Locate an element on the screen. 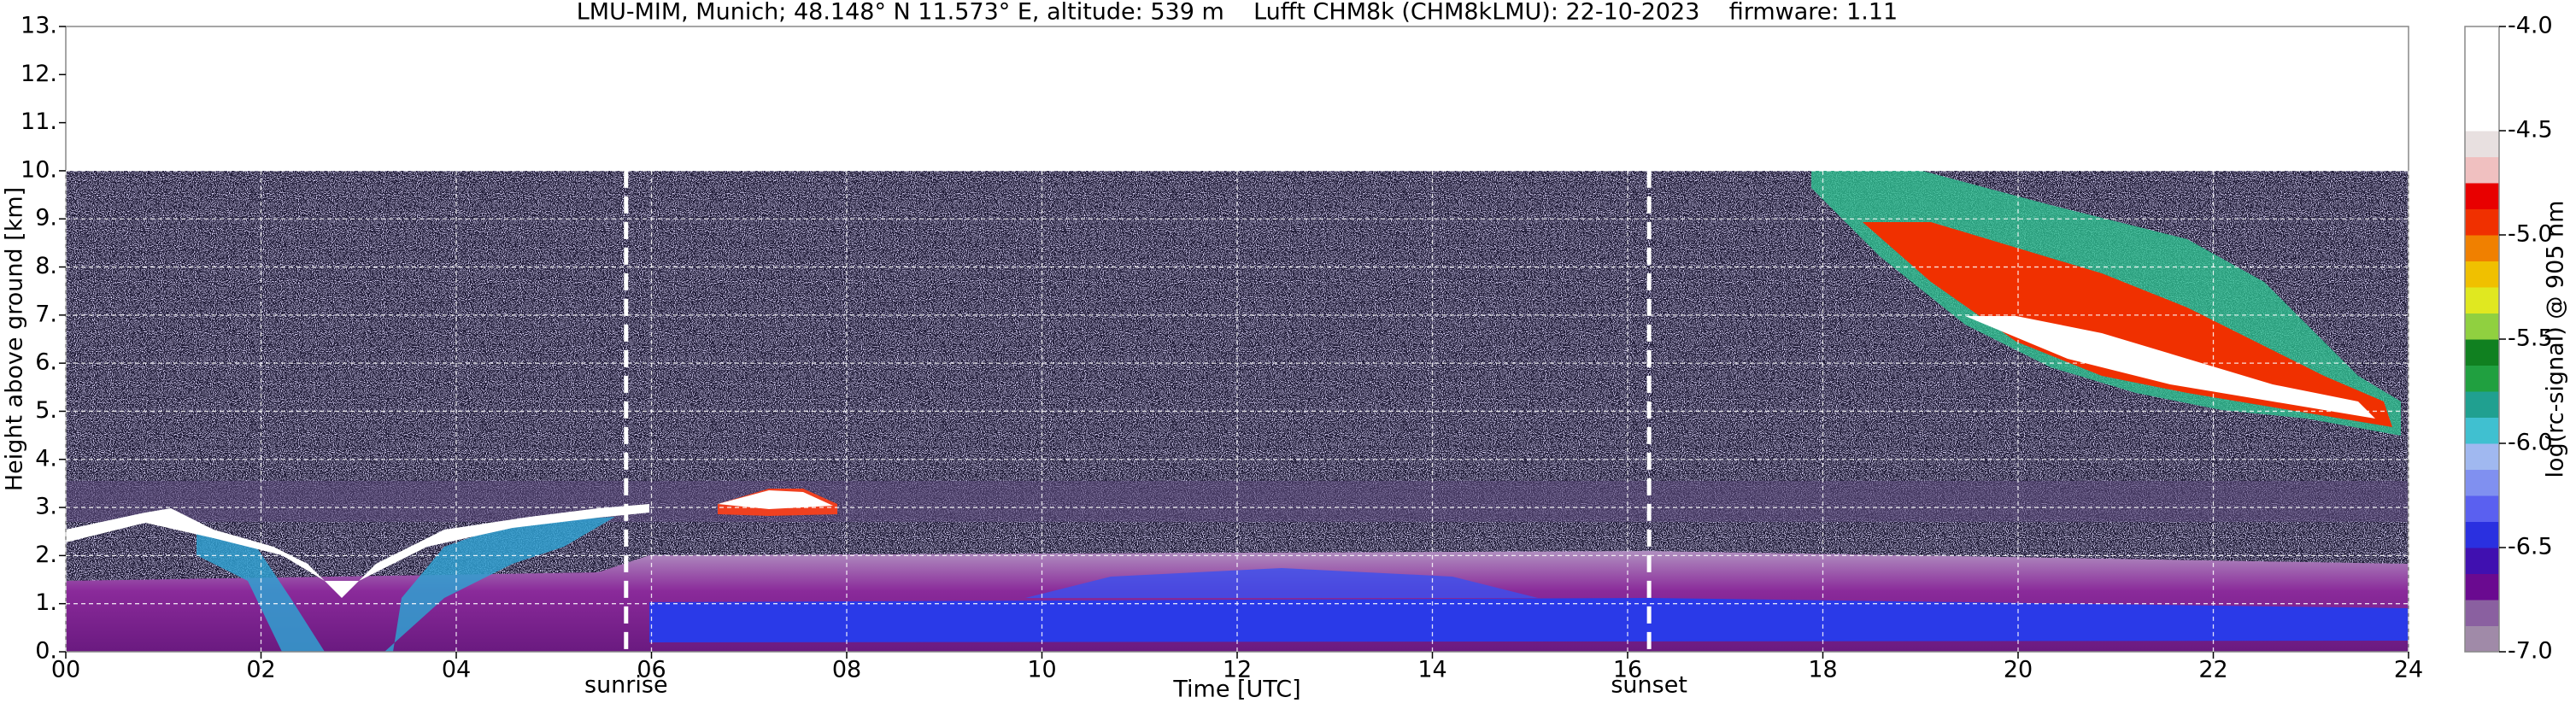 This screenshot has width=2576, height=709. x-tick-label: 00 is located at coordinates (65, 670).